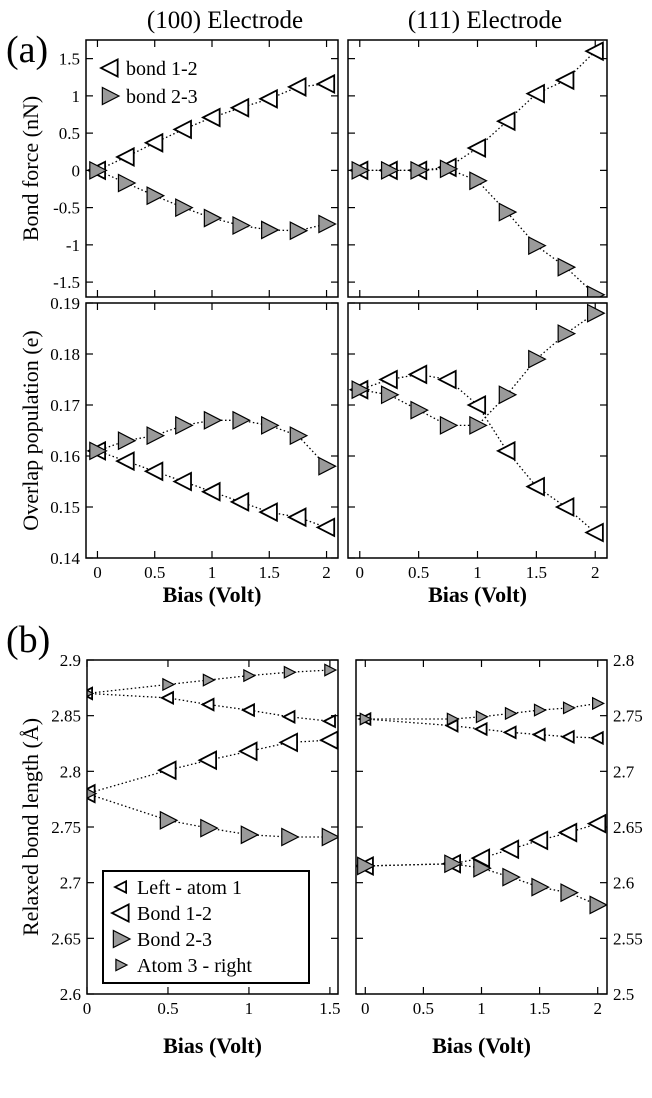  Describe the element at coordinates (65, 303) in the screenshot. I see `y-tick-label: 0.19` at that location.